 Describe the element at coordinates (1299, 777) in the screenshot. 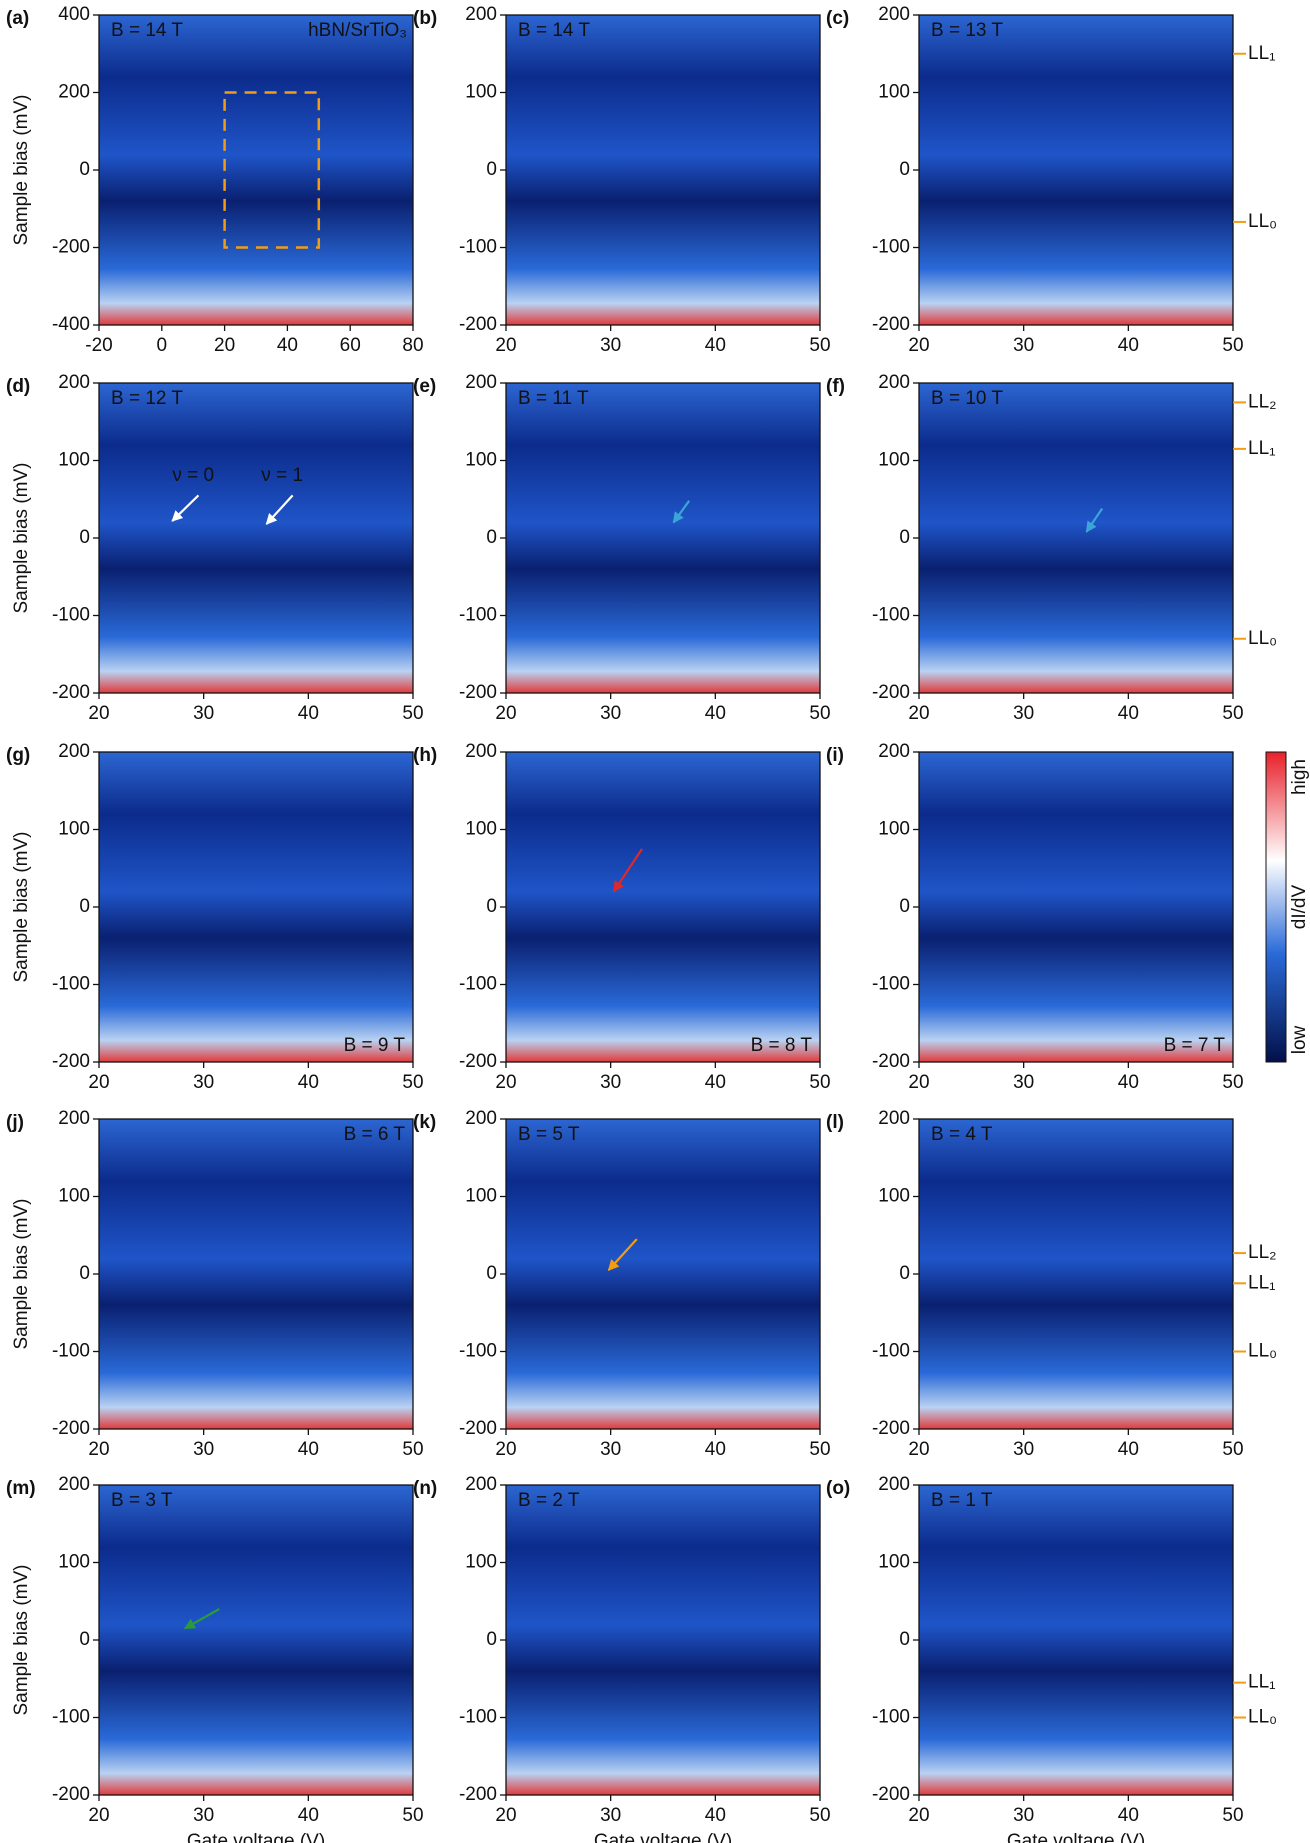

I see `colorbar-max-label: high` at that location.